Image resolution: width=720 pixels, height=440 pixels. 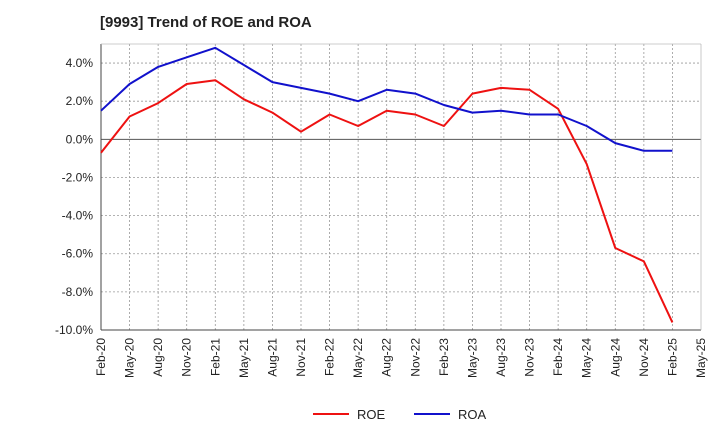 What do you see at coordinates (78, 254) in the screenshot?
I see `y-tick-label: -6.0%` at bounding box center [78, 254].